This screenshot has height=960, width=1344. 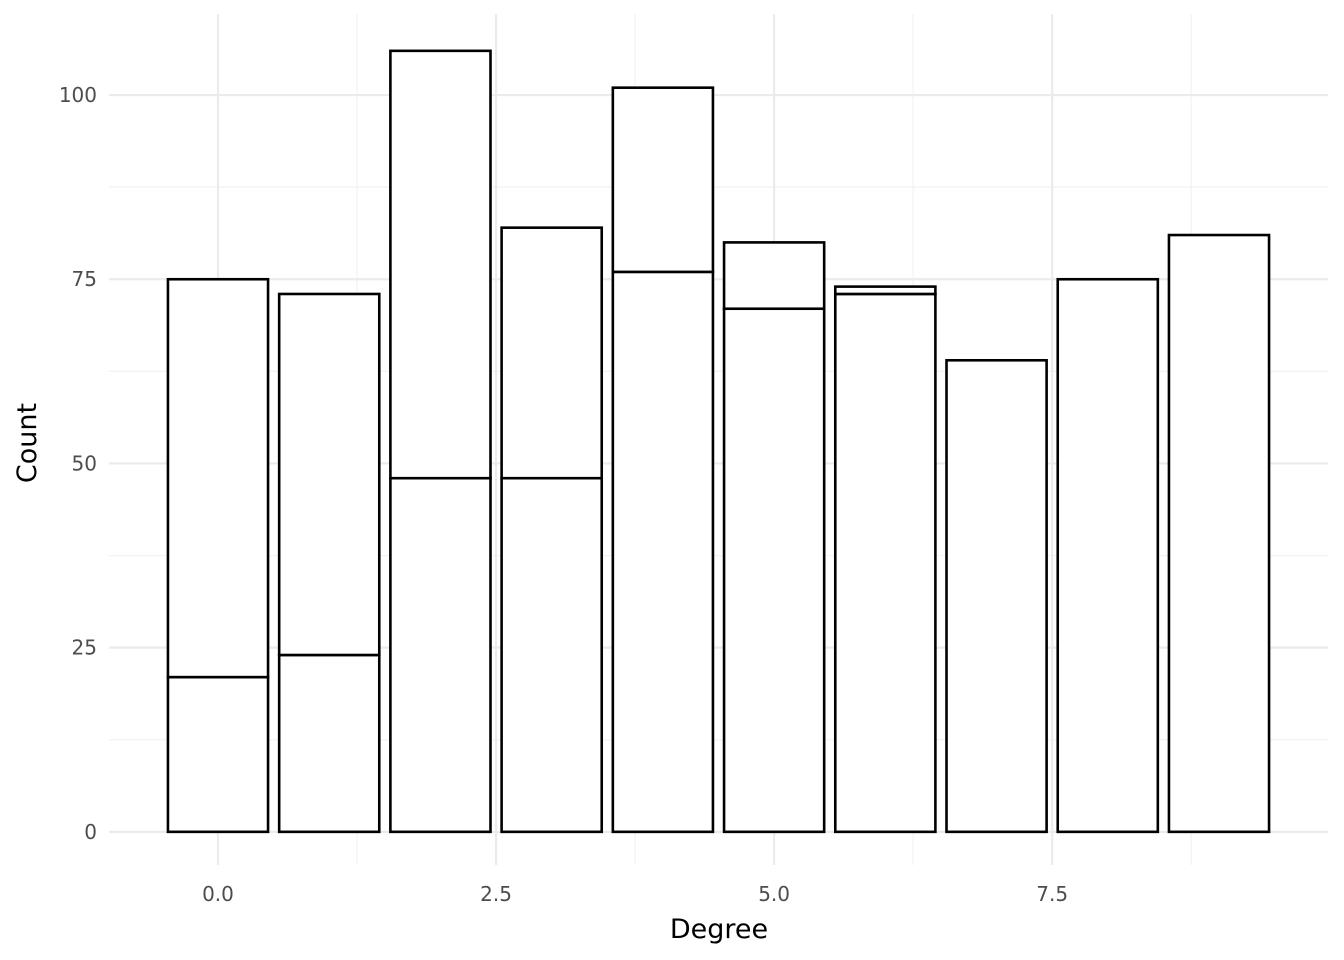 I want to click on x-tick-label: 7.5, so click(x=1052, y=894).